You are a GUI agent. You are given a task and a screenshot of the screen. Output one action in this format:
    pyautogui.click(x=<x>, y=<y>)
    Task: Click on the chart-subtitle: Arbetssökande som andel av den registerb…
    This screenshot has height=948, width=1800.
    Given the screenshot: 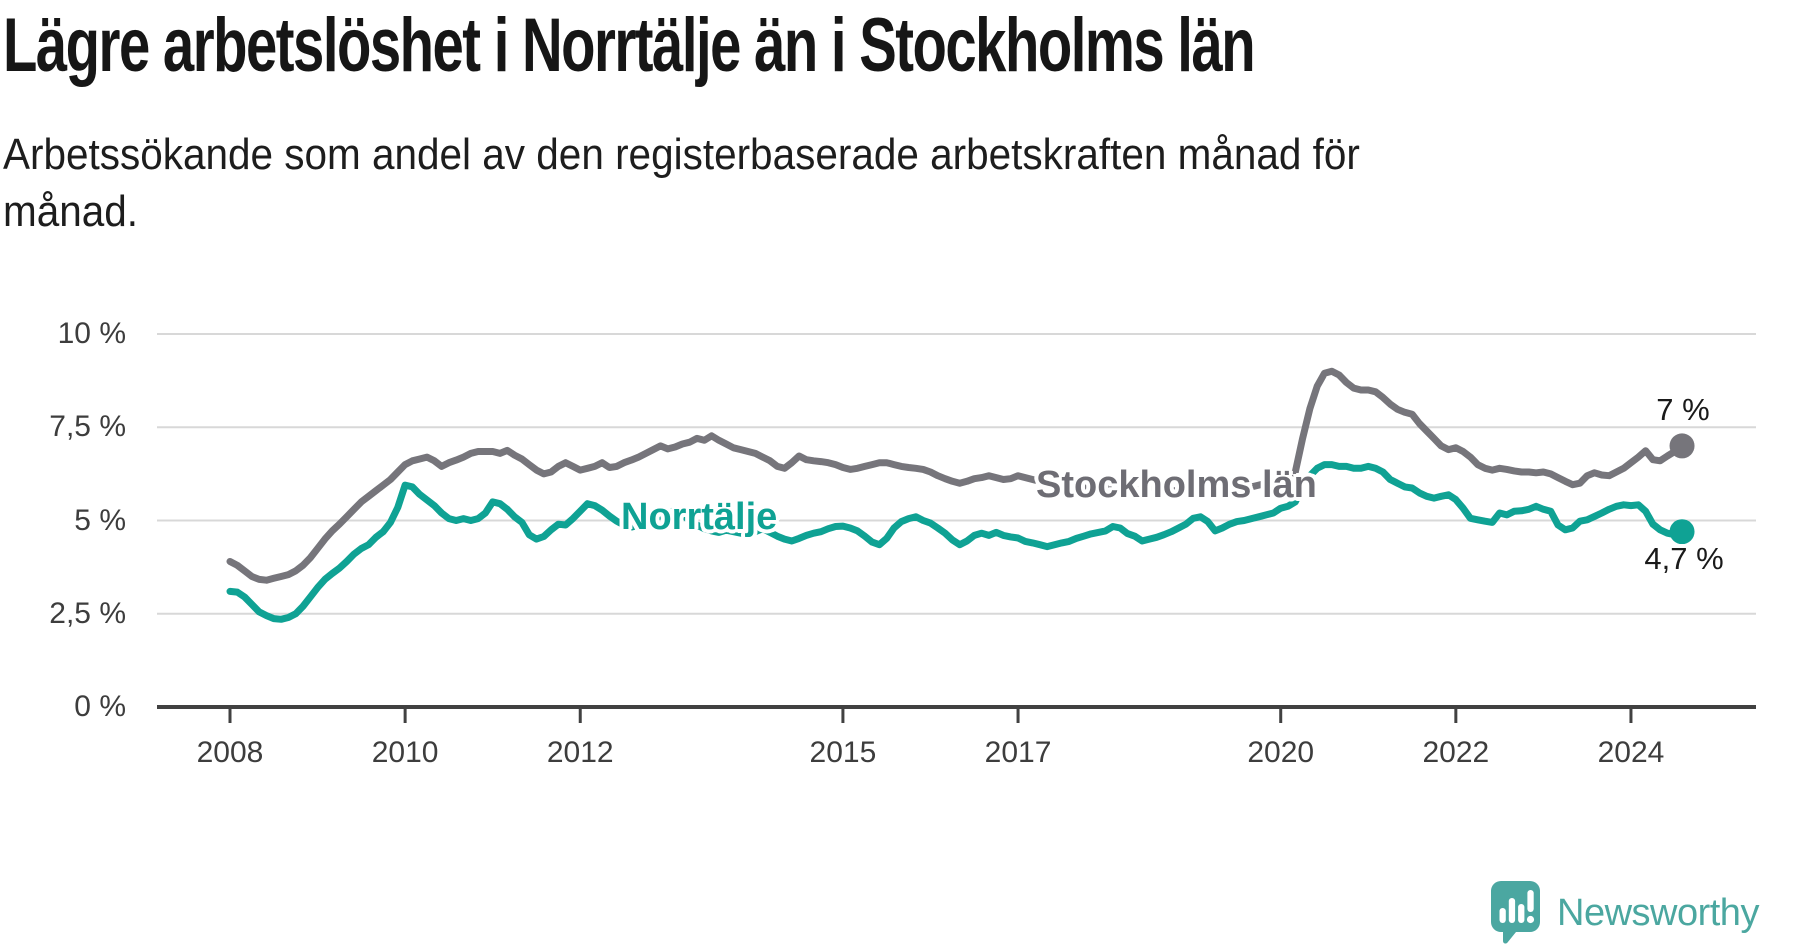 What is the action you would take?
    pyautogui.click(x=681, y=183)
    